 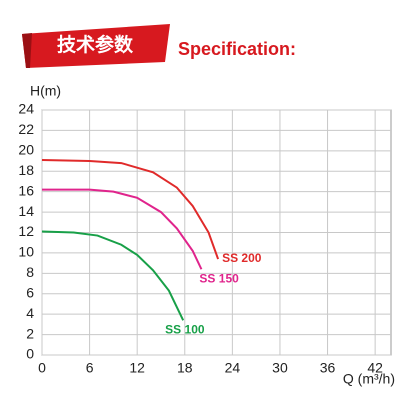 What do you see at coordinates (185, 368) in the screenshot?
I see `x-tick-label: 18` at bounding box center [185, 368].